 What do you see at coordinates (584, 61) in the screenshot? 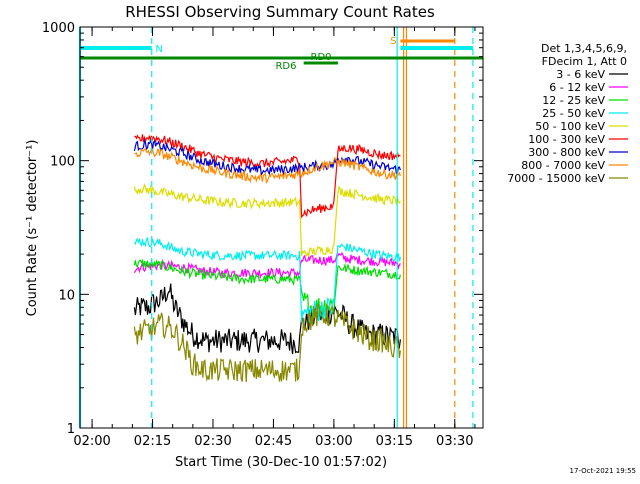
I see `legend-title-line: FDecim 1, Att 0` at bounding box center [584, 61].